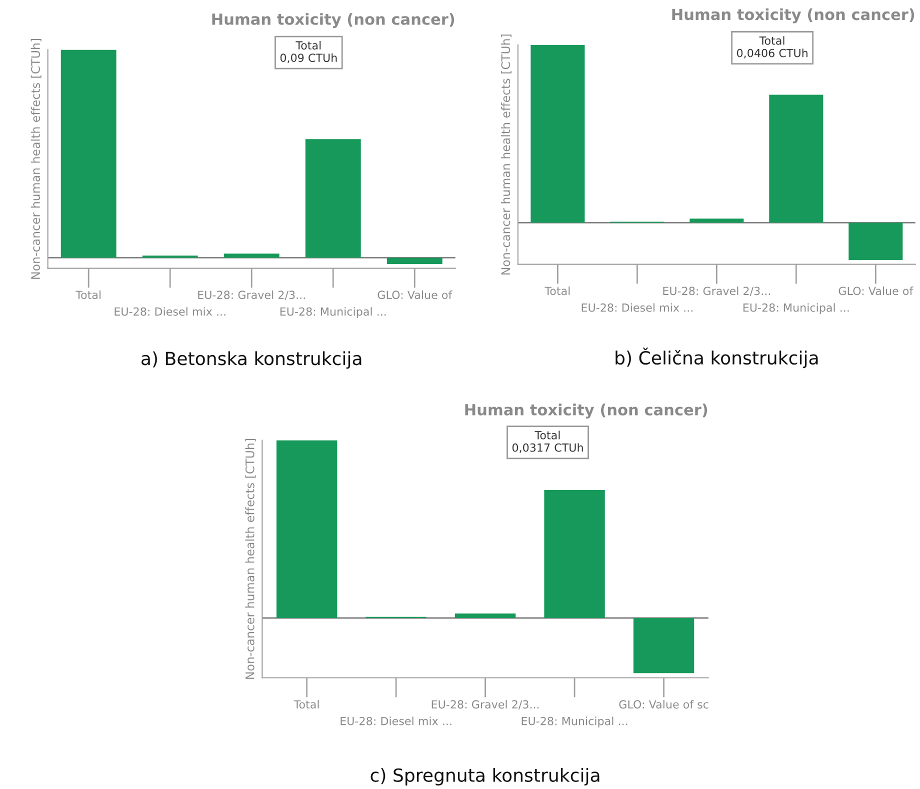 This screenshot has height=789, width=920. Describe the element at coordinates (308, 52) in the screenshot. I see `annotation: Total 0,09 CTUh` at that location.